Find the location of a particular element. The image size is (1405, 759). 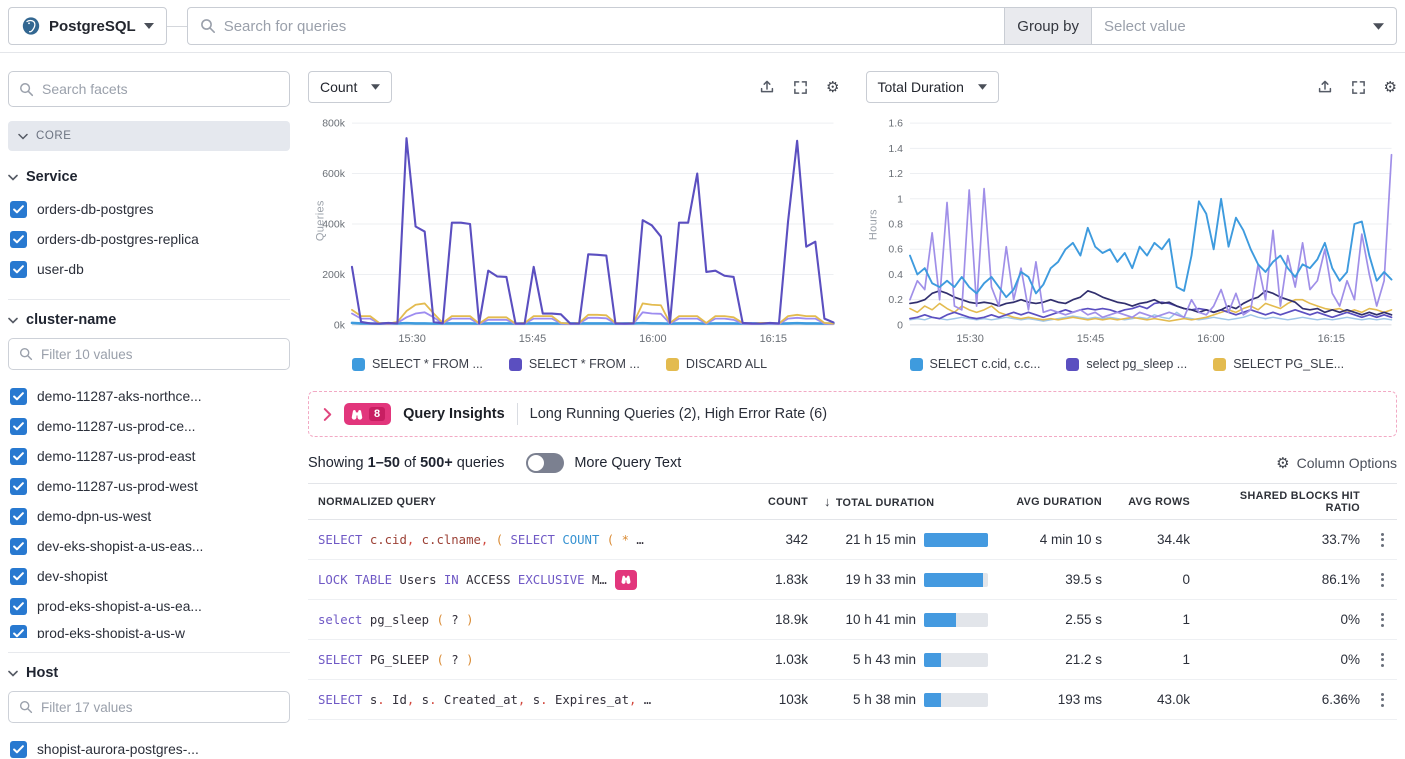

svg-text: 0.8 is located at coordinates (895, 225).